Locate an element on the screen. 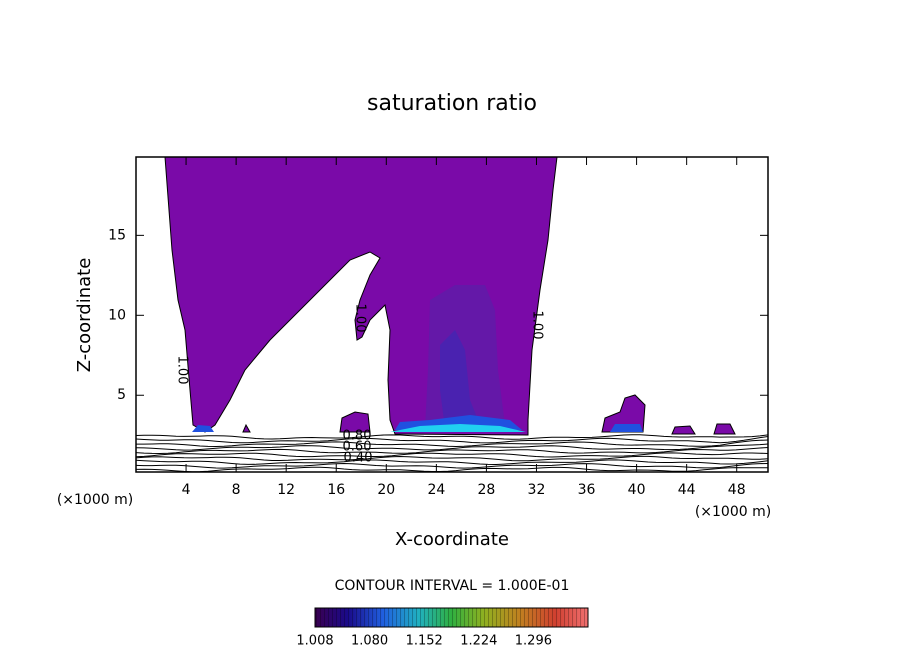 This screenshot has width=904, height=654. x-tick-label: 16 is located at coordinates (336, 490).